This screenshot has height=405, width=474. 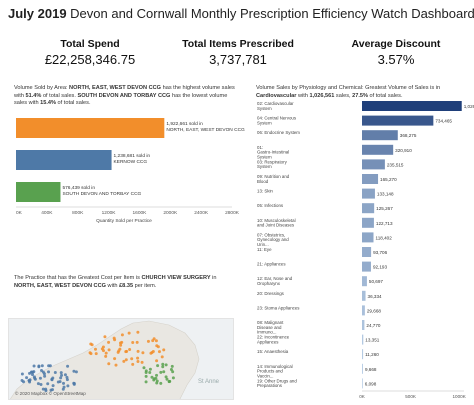 I want to click on category-label: 11: Eye, so click(x=264, y=249).